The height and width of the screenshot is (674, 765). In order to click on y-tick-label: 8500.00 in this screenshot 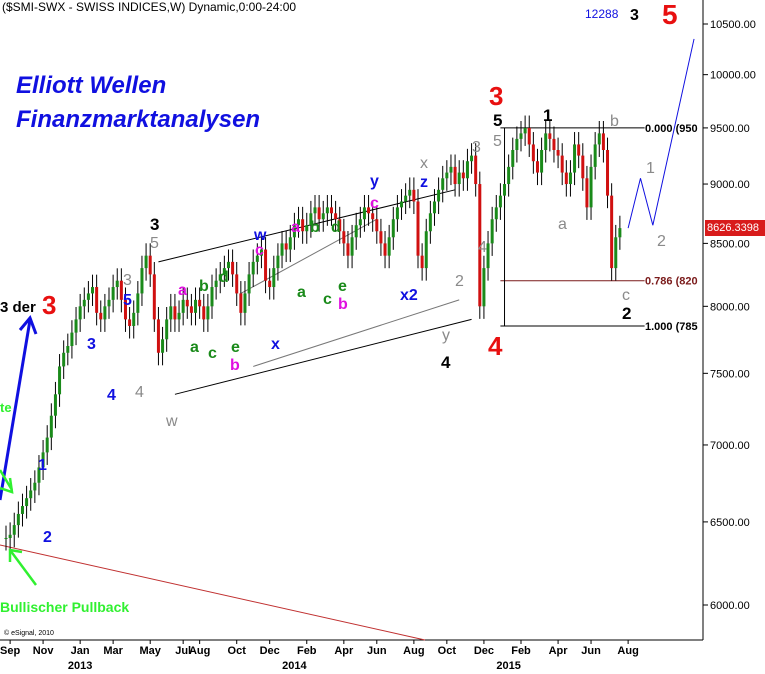, I will do `click(730, 244)`.